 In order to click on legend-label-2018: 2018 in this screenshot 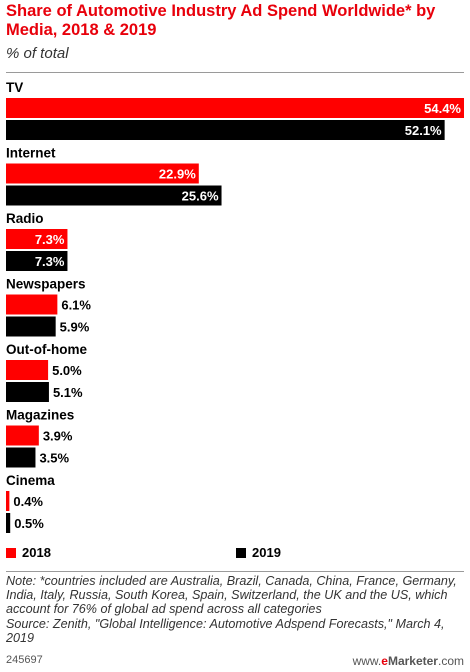, I will do `click(36, 552)`.